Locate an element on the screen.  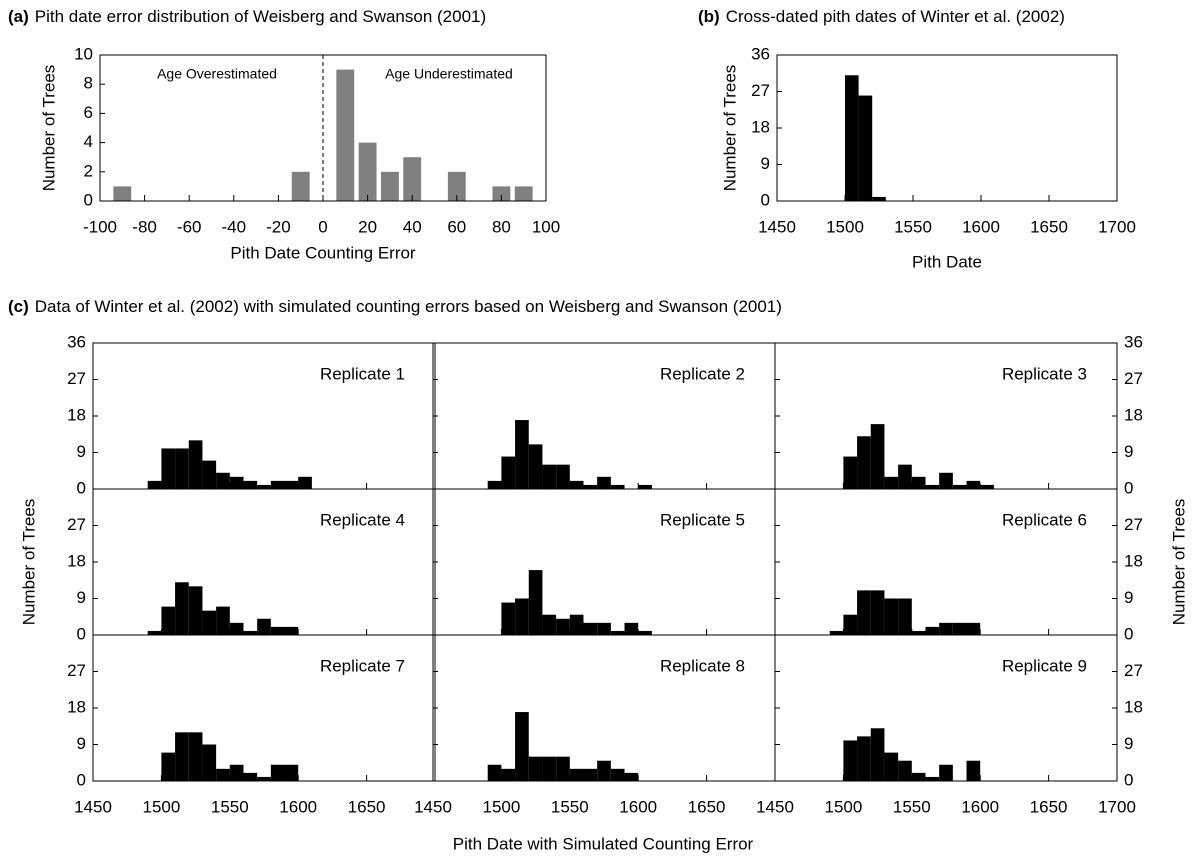
x-tick-label: 80 is located at coordinates (501, 226).